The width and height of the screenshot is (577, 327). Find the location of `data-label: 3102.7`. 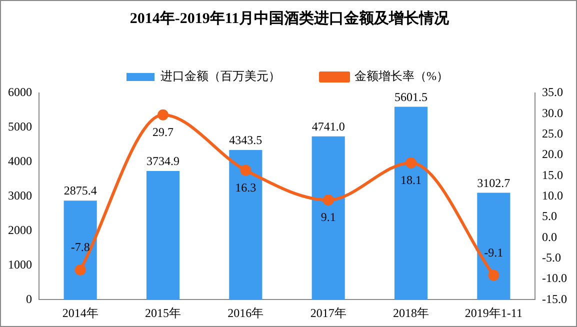

data-label: 3102.7 is located at coordinates (493, 183).